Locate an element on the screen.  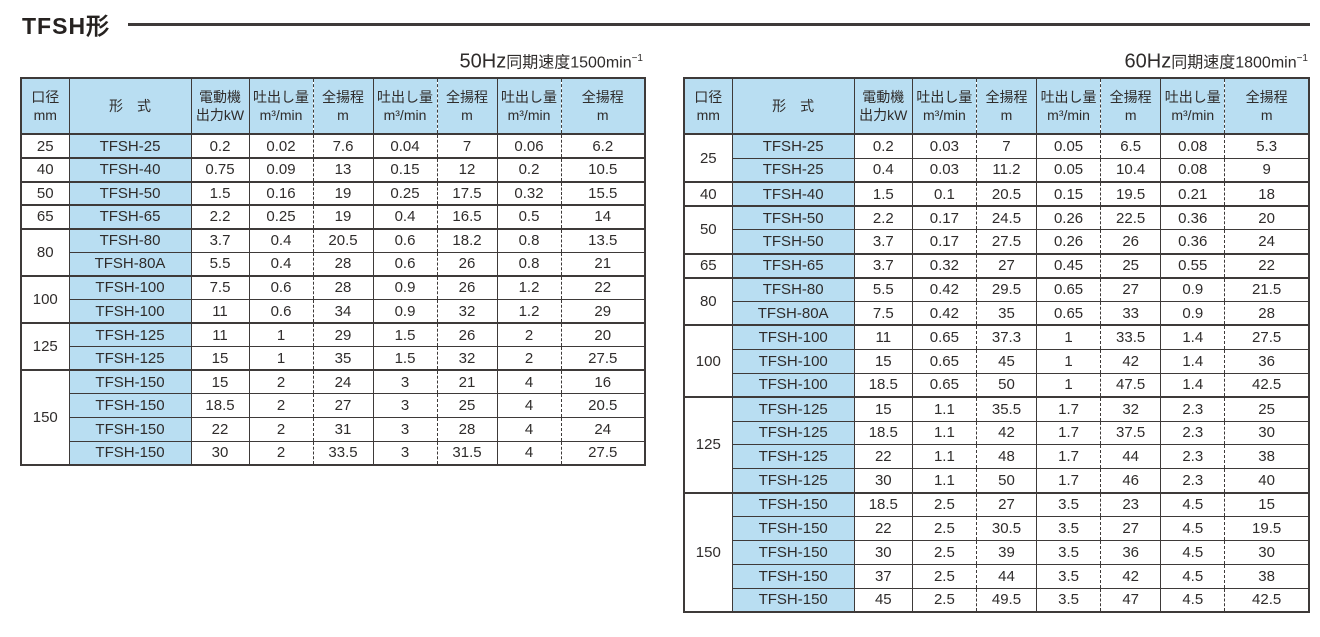
size-cell: 150 is located at coordinates (45, 417).